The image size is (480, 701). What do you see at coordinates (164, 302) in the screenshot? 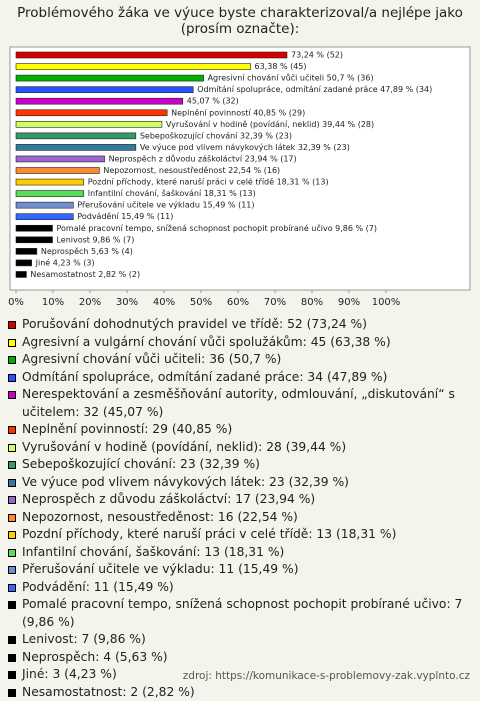
I see `x-tick-label: 40%` at bounding box center [164, 302].